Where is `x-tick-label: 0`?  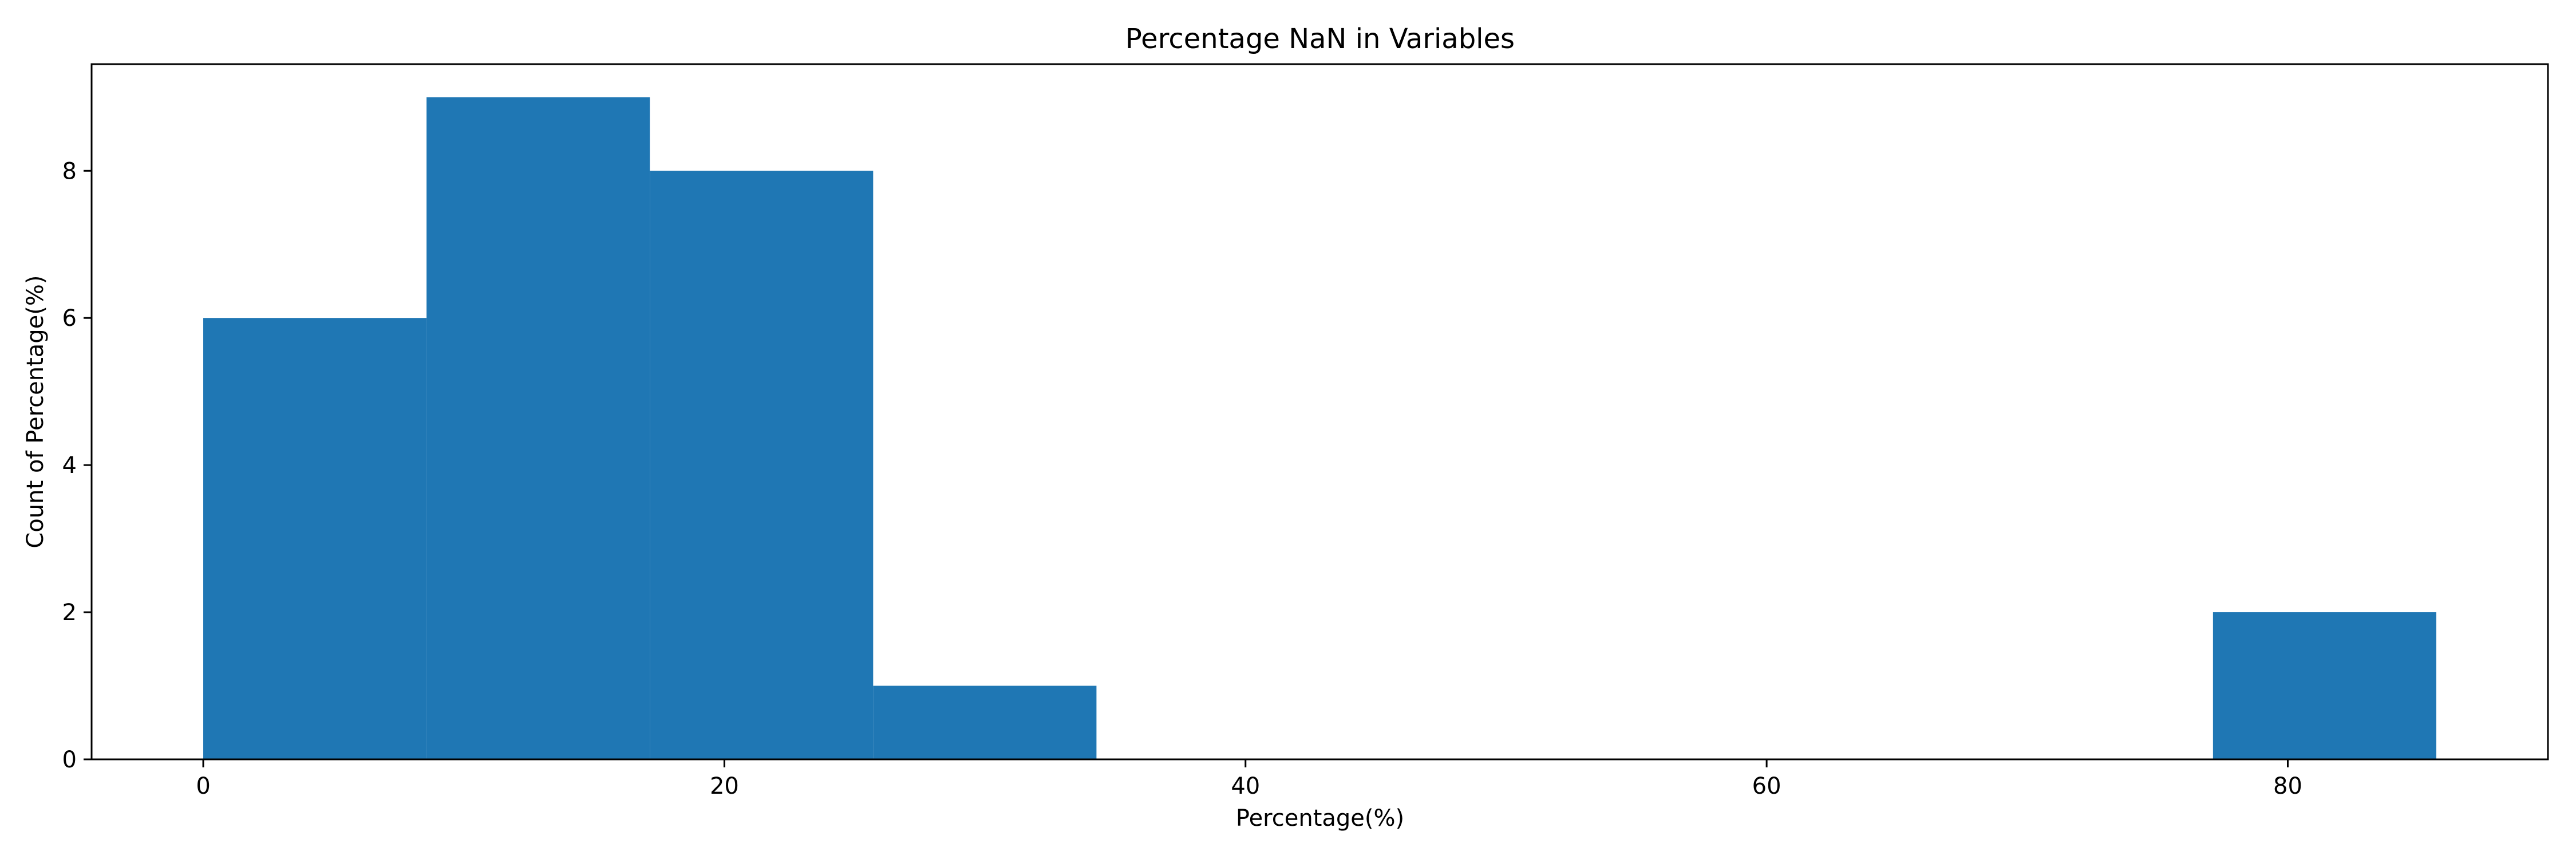 x-tick-label: 0 is located at coordinates (203, 786).